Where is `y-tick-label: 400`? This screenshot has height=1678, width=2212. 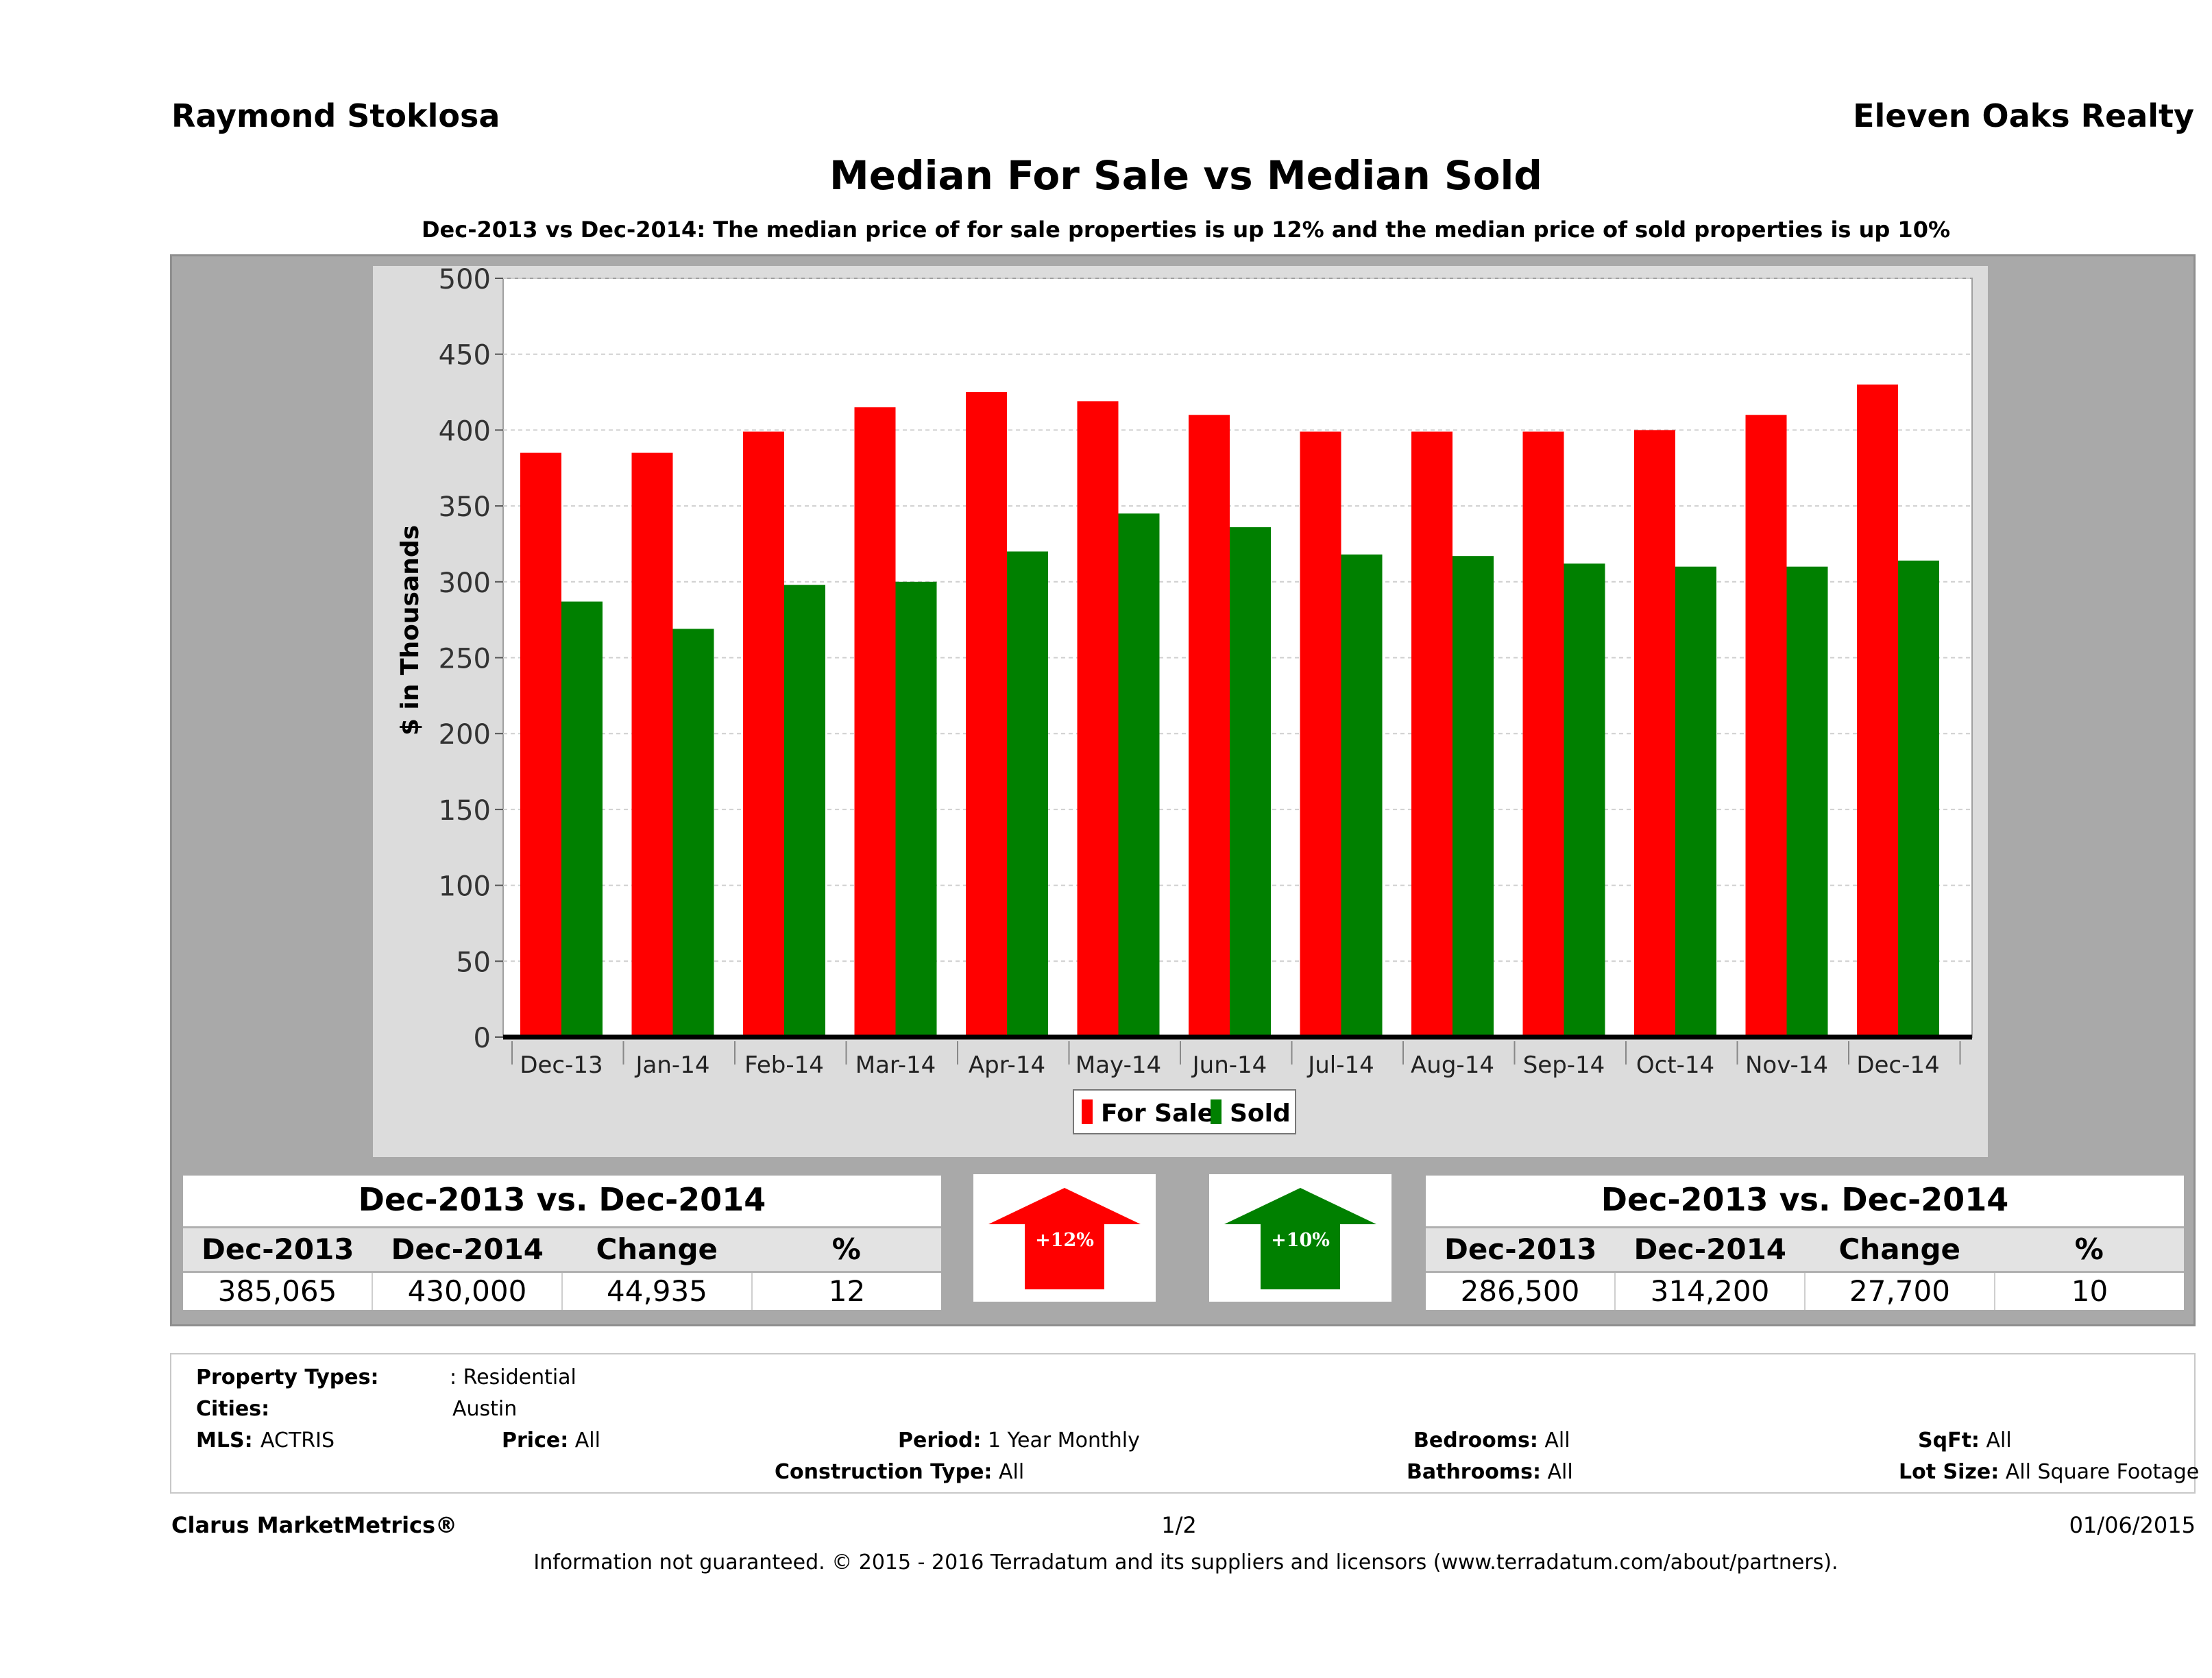
y-tick-label: 400 is located at coordinates (465, 431).